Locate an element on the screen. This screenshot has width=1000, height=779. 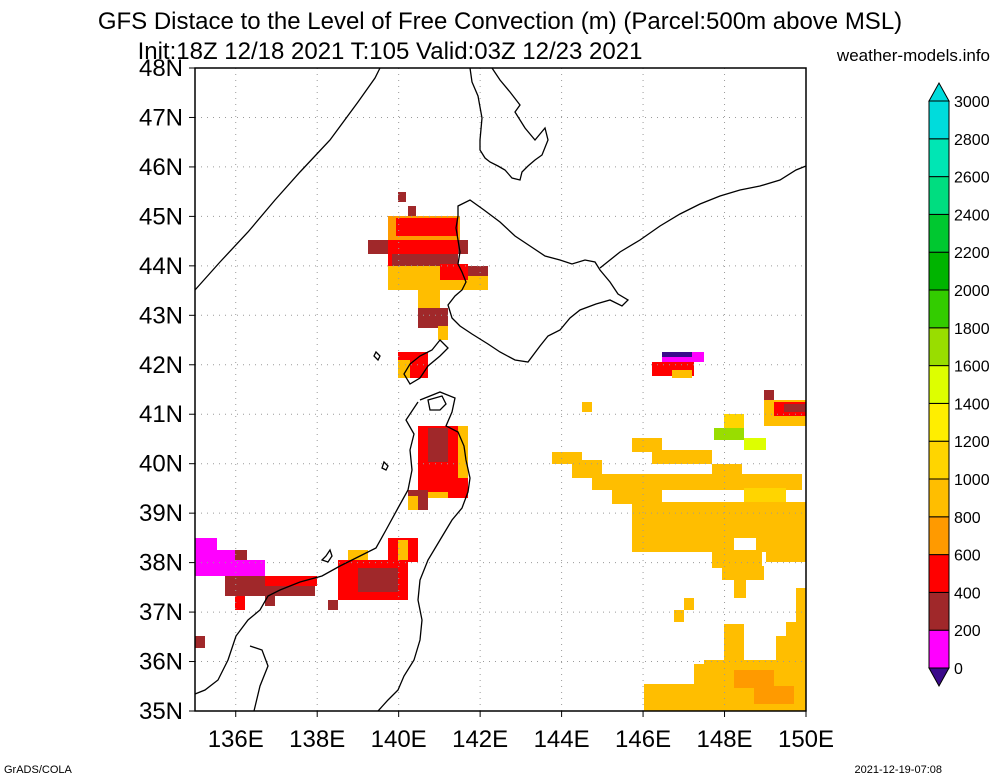
colorbar-label: 1200 is located at coordinates (972, 442).